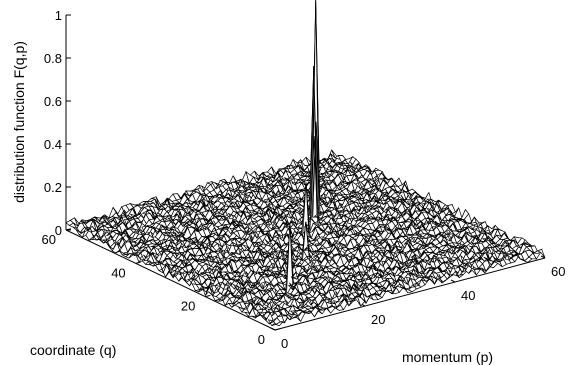 The width and height of the screenshot is (586, 365). What do you see at coordinates (53, 187) in the screenshot?
I see `z-tick-label: 0.2` at bounding box center [53, 187].